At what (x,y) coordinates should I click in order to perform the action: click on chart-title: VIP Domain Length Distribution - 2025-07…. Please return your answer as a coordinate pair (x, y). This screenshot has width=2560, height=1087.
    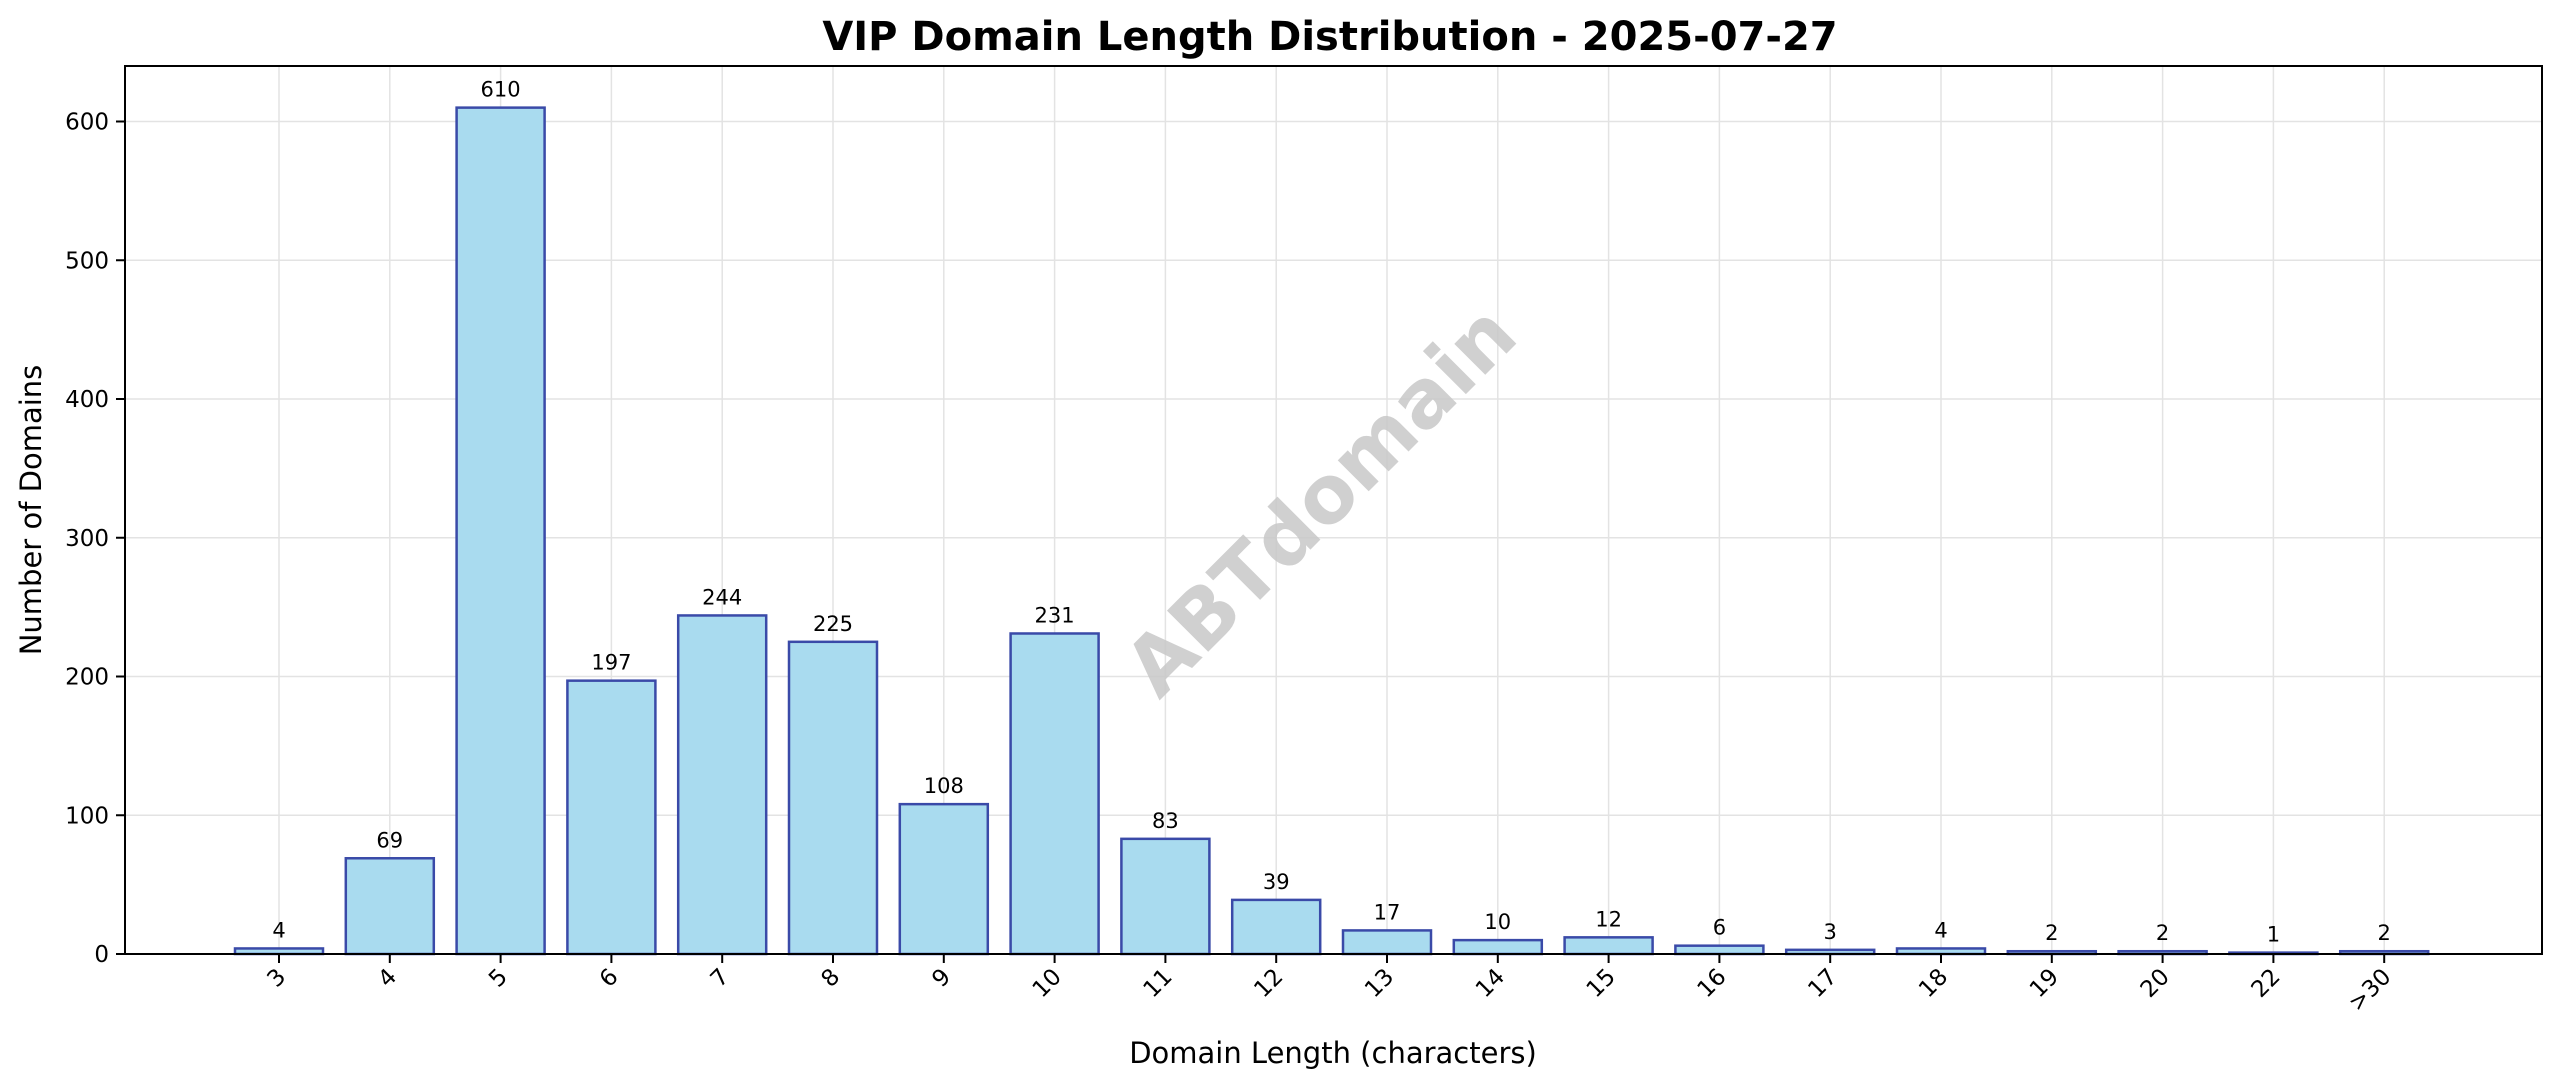
    Looking at the image, I should click on (1329, 37).